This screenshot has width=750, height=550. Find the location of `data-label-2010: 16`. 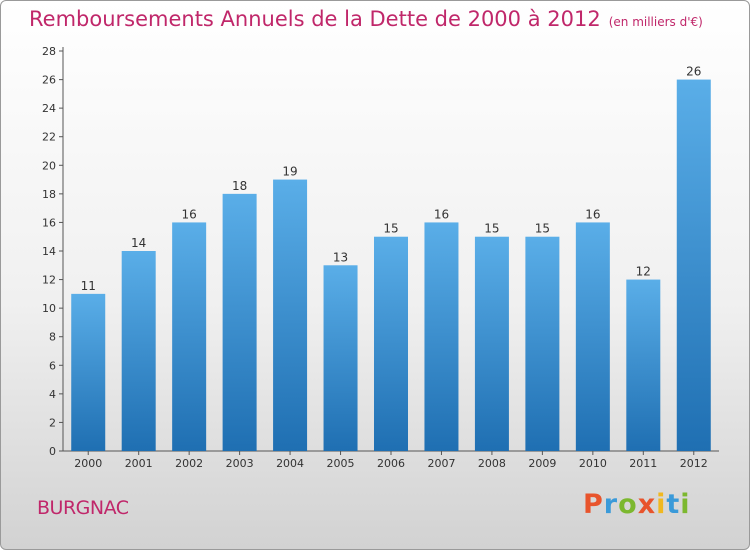

data-label-2010: 16 is located at coordinates (592, 214).